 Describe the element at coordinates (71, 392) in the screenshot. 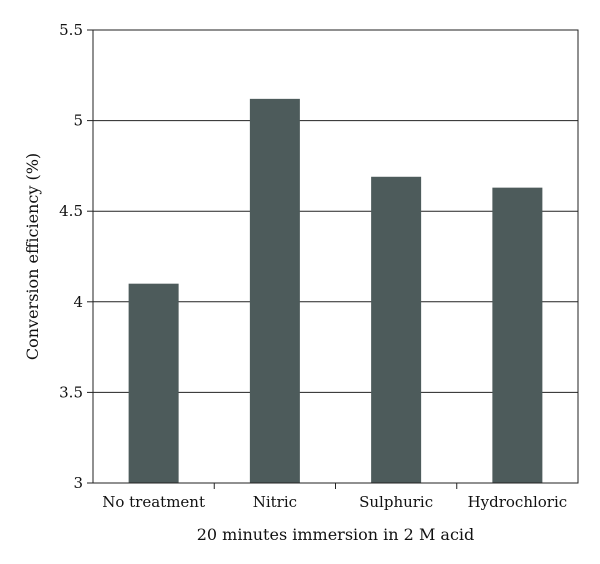

I see `y-tick-label: 3.5` at that location.